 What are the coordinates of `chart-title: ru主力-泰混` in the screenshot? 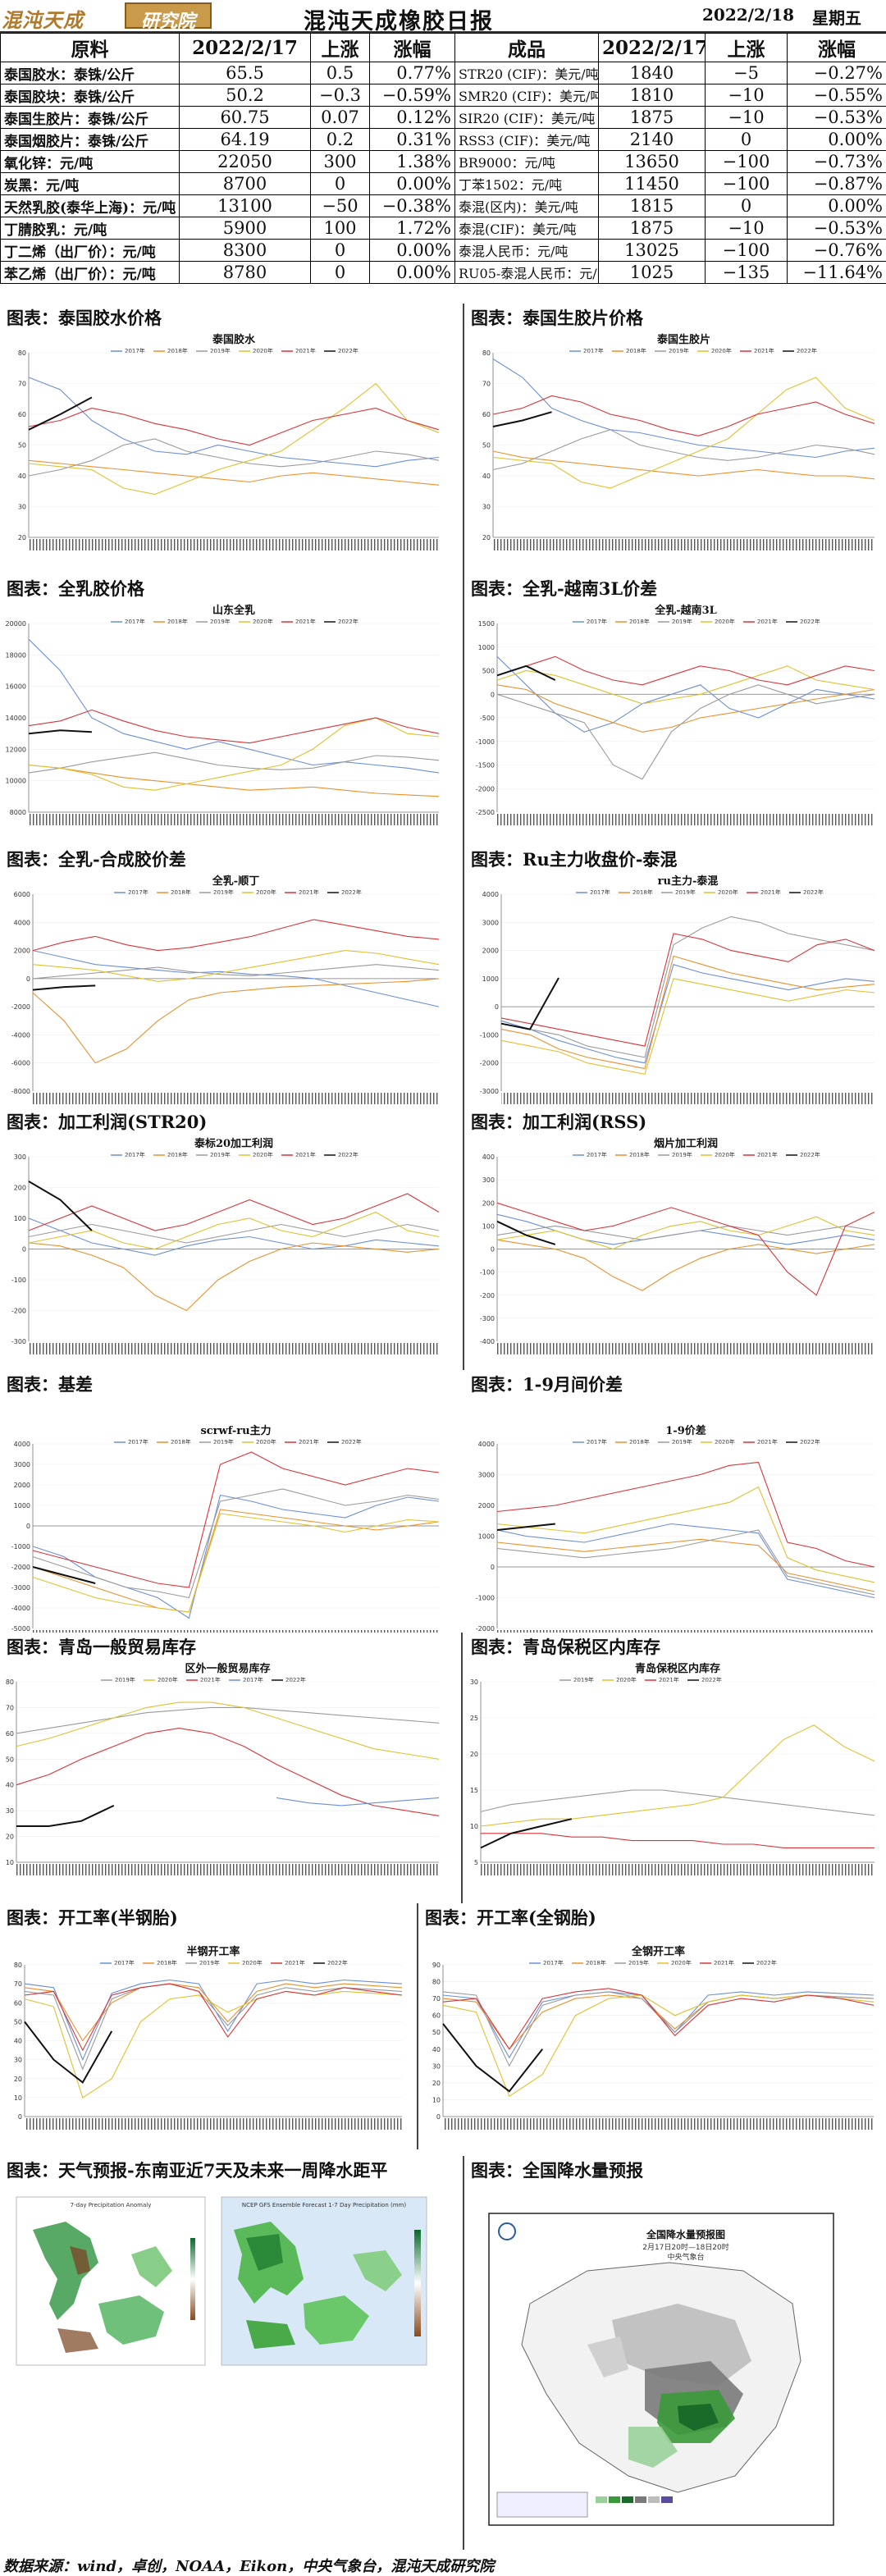 It's located at (688, 882).